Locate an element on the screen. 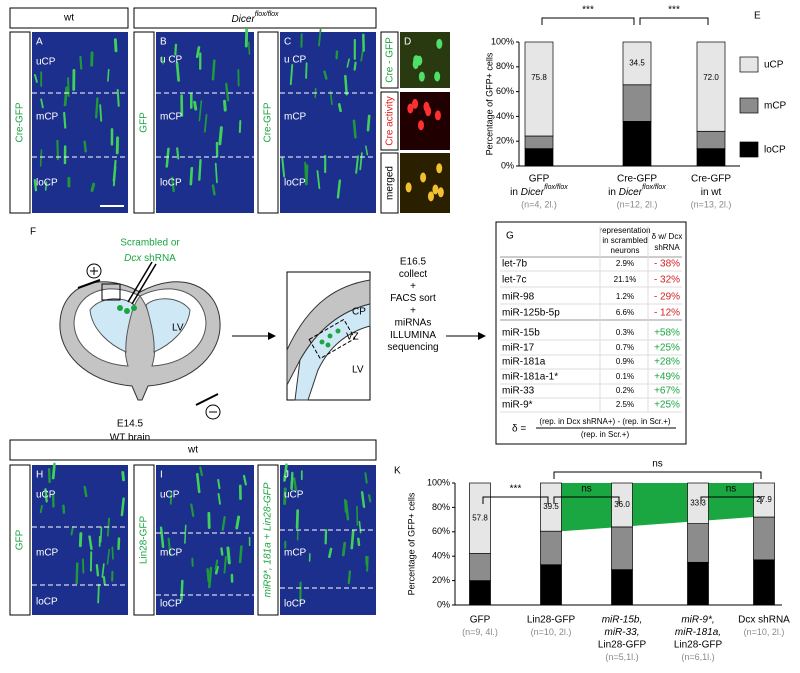 This screenshot has width=800, height=673. side-box is located at coordinates (268, 540).